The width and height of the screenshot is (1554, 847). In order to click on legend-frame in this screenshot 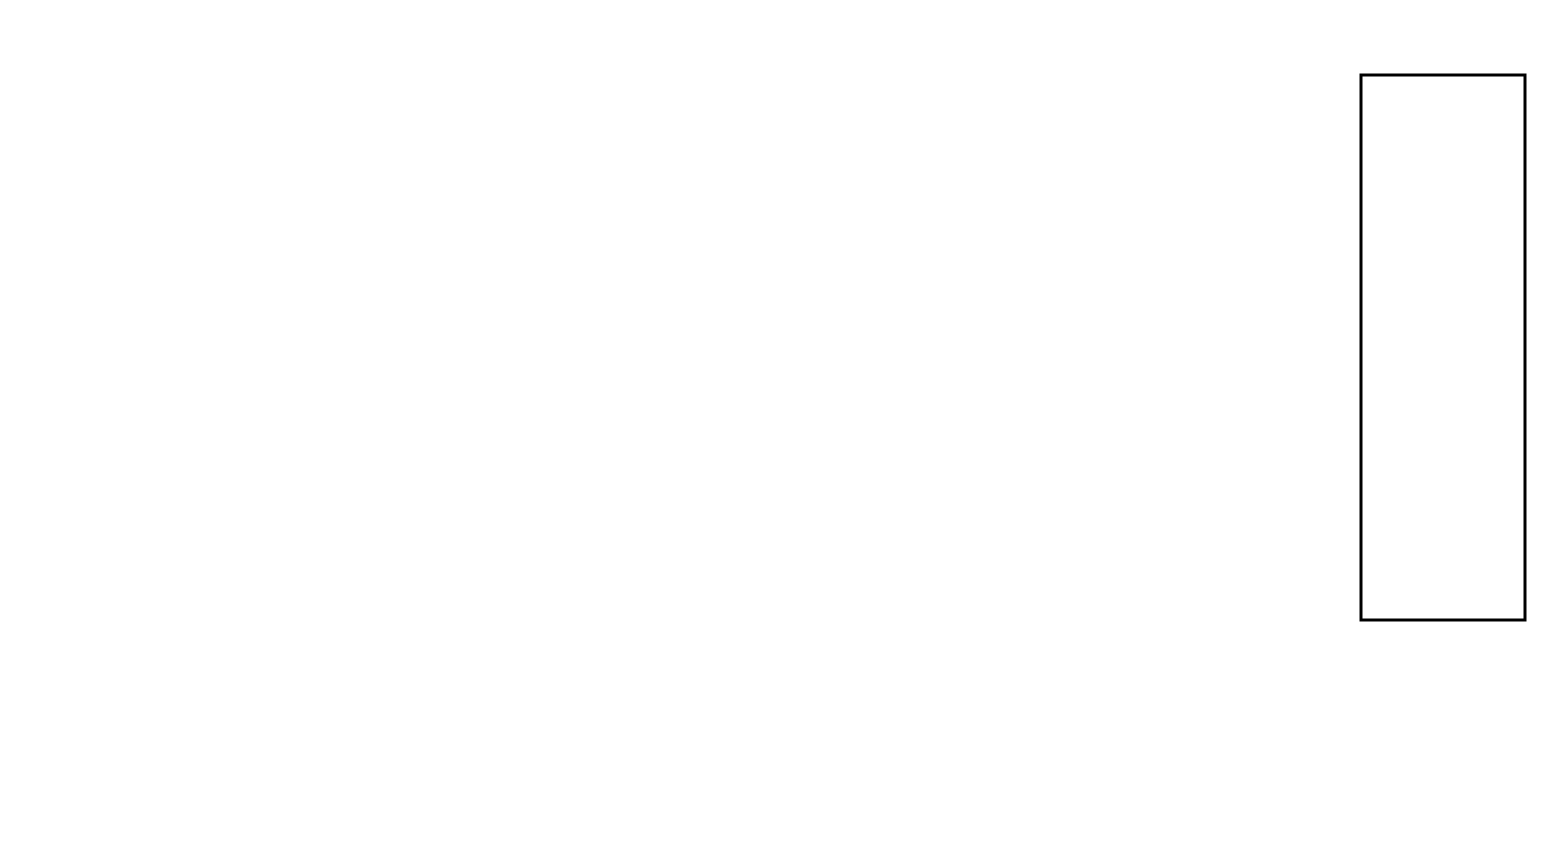, I will do `click(1443, 347)`.